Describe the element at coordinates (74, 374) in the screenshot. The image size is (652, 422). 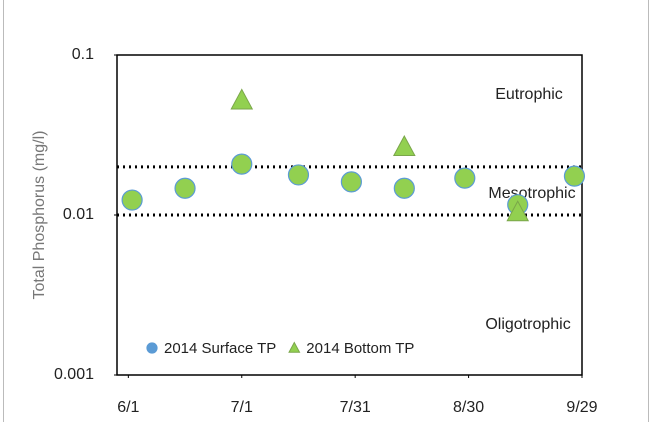
I see `y-tick-label: 0.001` at that location.